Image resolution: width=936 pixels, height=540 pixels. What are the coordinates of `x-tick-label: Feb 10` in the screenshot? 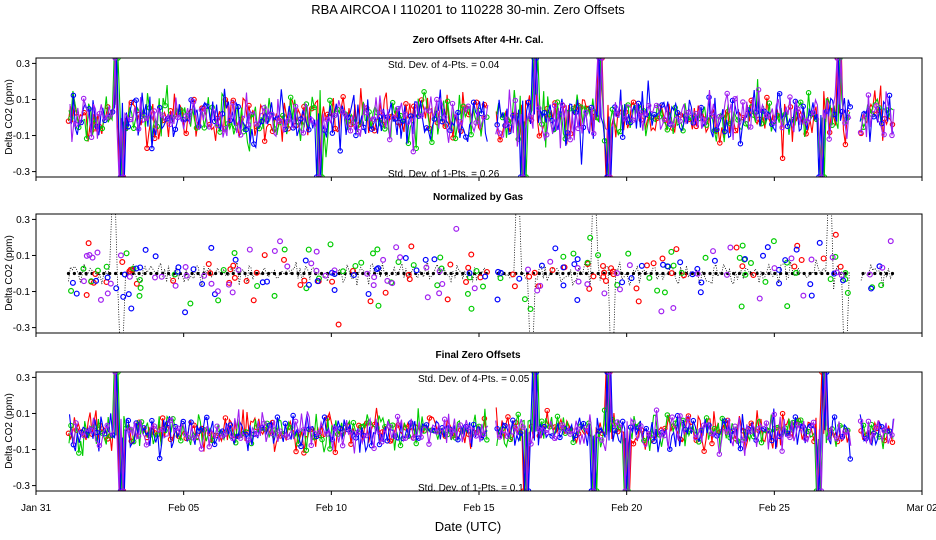 It's located at (332, 508).